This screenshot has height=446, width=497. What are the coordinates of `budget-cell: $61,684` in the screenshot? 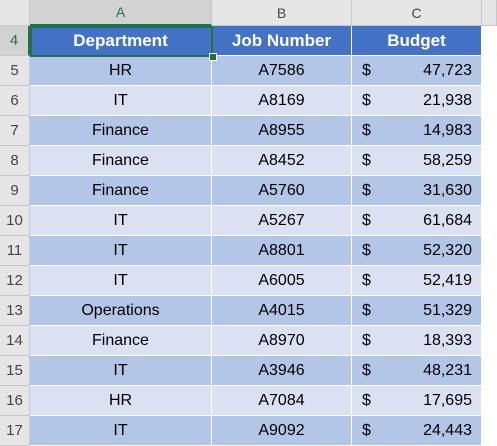 It's located at (417, 221).